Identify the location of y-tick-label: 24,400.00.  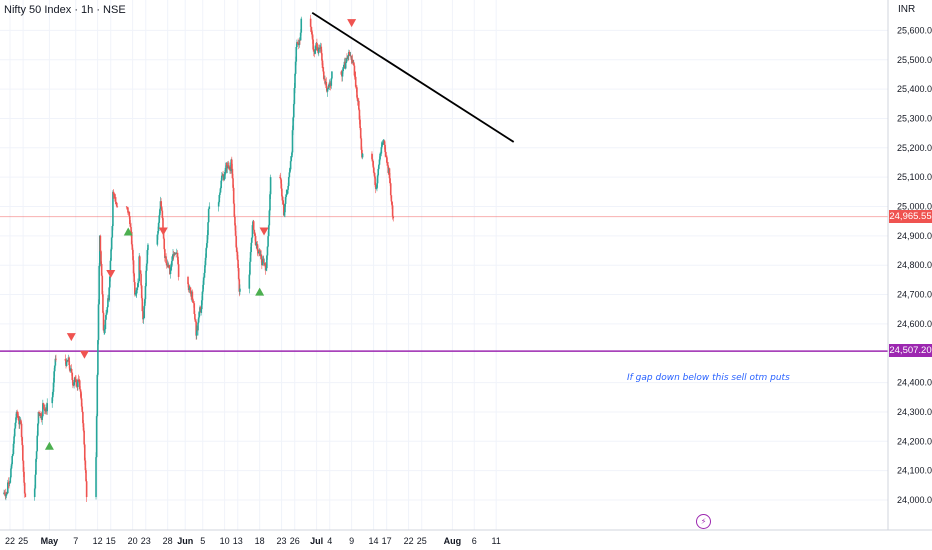
(914, 383).